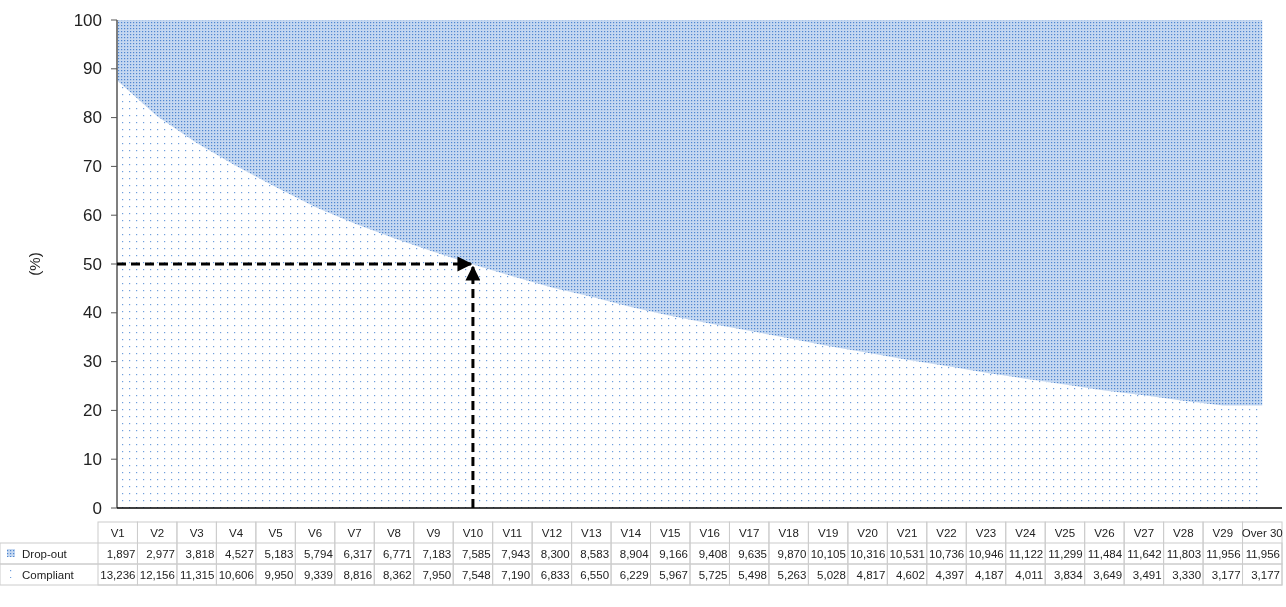  What do you see at coordinates (97, 508) in the screenshot?
I see `y-tick-label: 0` at bounding box center [97, 508].